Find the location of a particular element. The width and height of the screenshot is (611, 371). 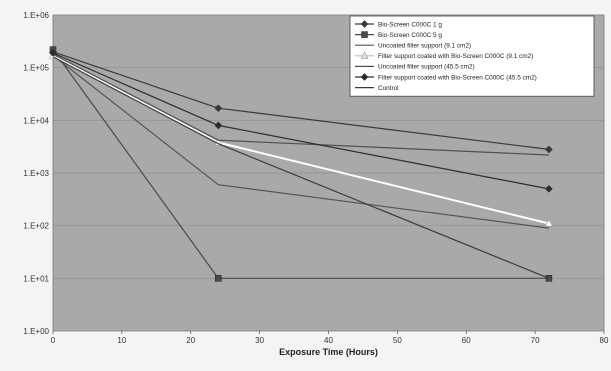

x-tick-label: 20 is located at coordinates (190, 340).